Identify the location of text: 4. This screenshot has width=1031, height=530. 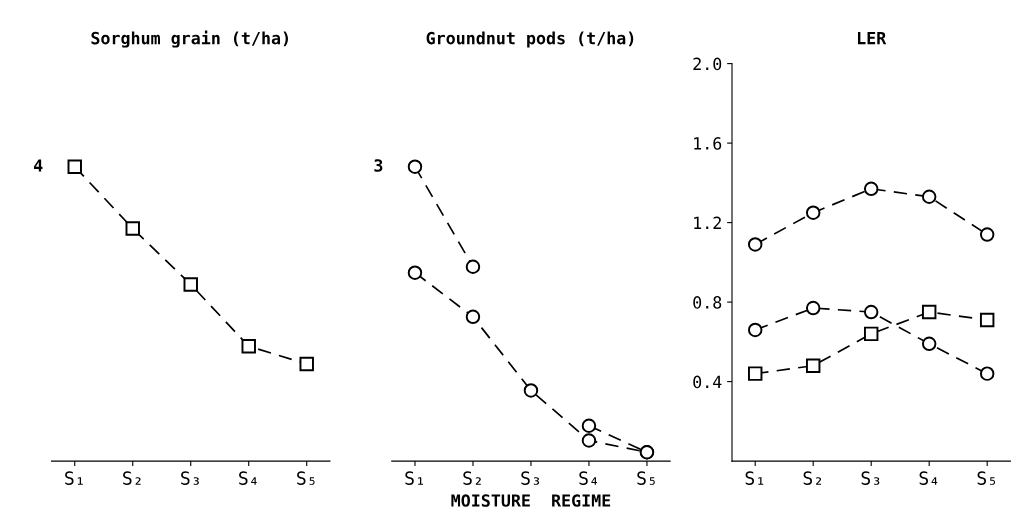
(38, 165).